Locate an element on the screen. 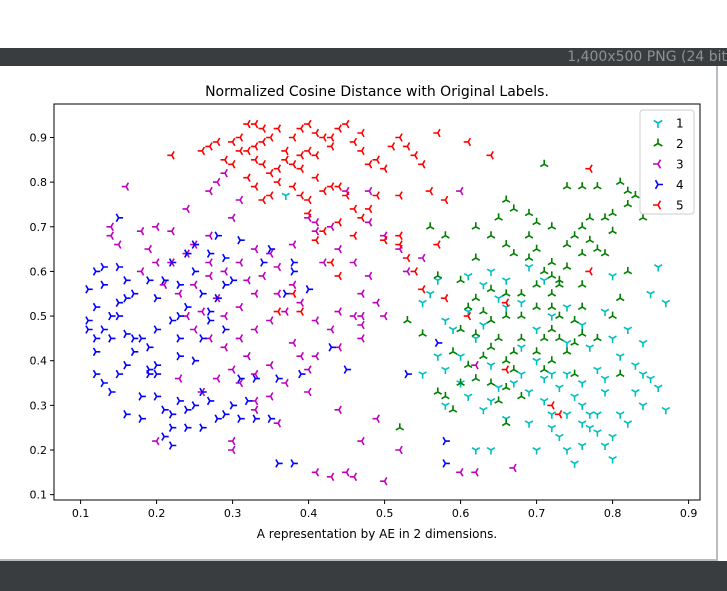 The height and width of the screenshot is (591, 727). x-tick-label: 0.6 is located at coordinates (461, 513).